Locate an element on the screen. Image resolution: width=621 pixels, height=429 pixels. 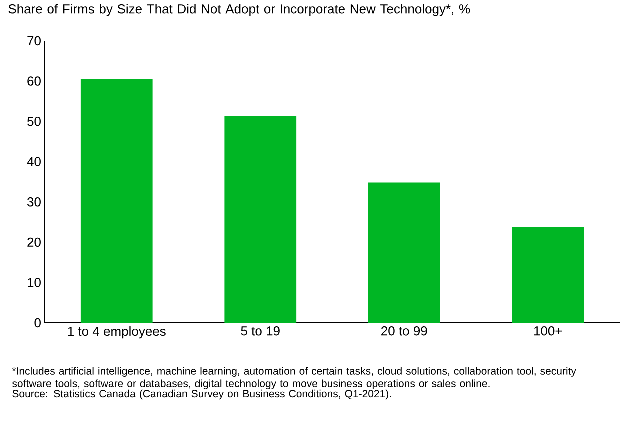
y-tick-label: 60 is located at coordinates (34, 81).